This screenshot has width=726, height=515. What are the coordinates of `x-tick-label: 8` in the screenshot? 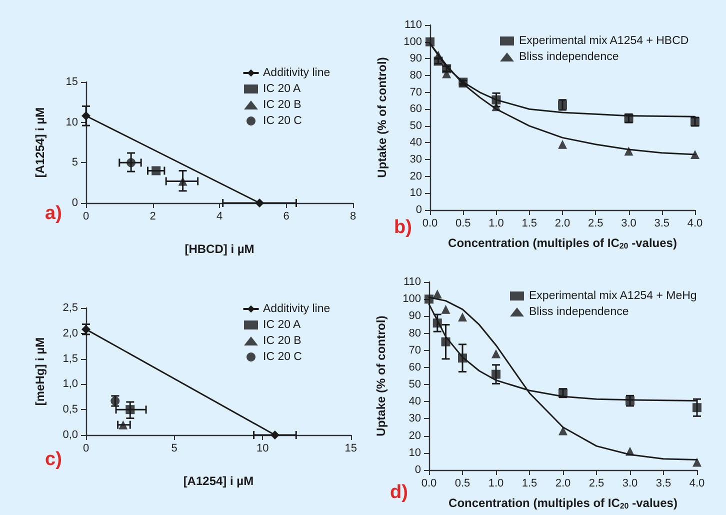 It's located at (353, 216).